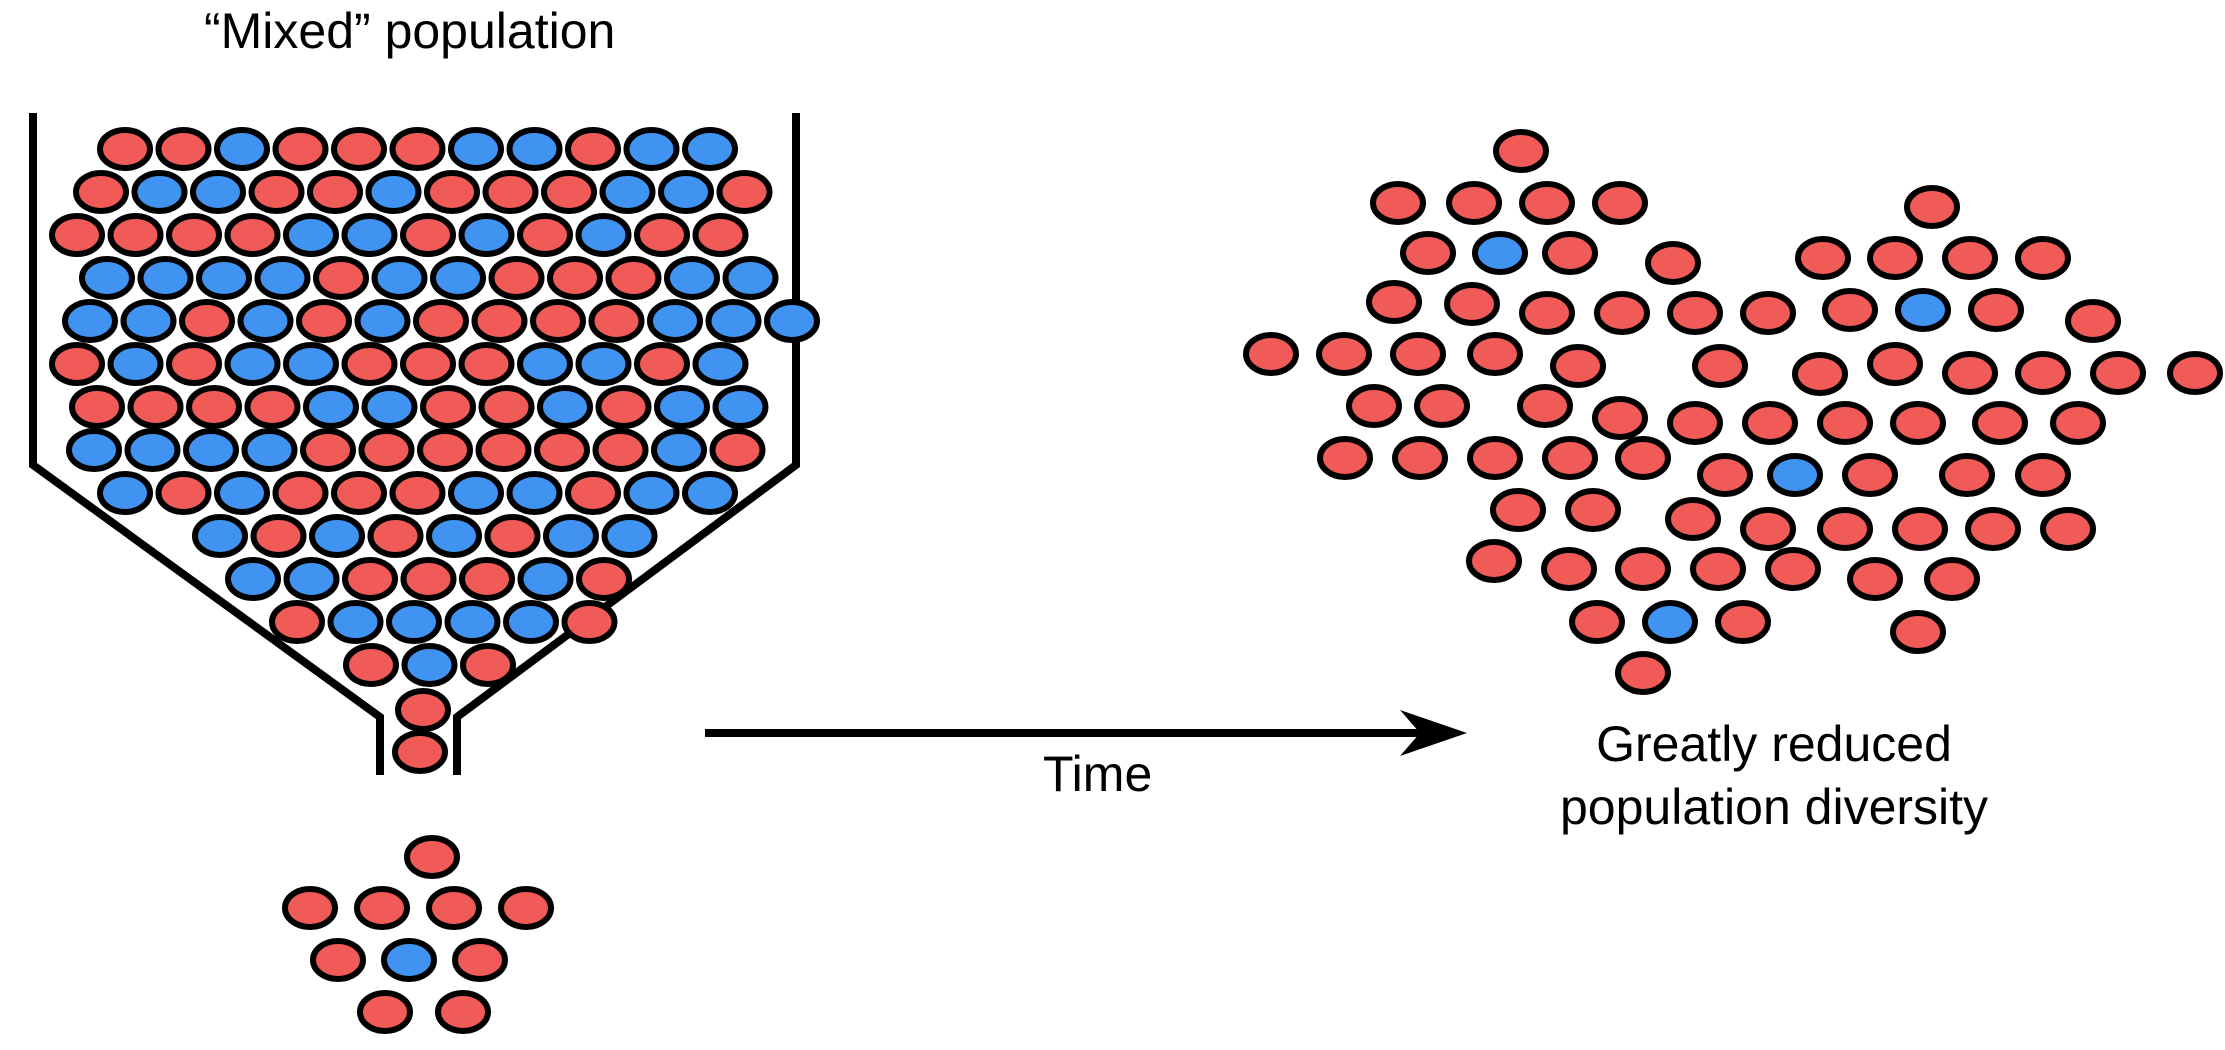  Describe the element at coordinates (1098, 774) in the screenshot. I see `time-label: Time` at that location.